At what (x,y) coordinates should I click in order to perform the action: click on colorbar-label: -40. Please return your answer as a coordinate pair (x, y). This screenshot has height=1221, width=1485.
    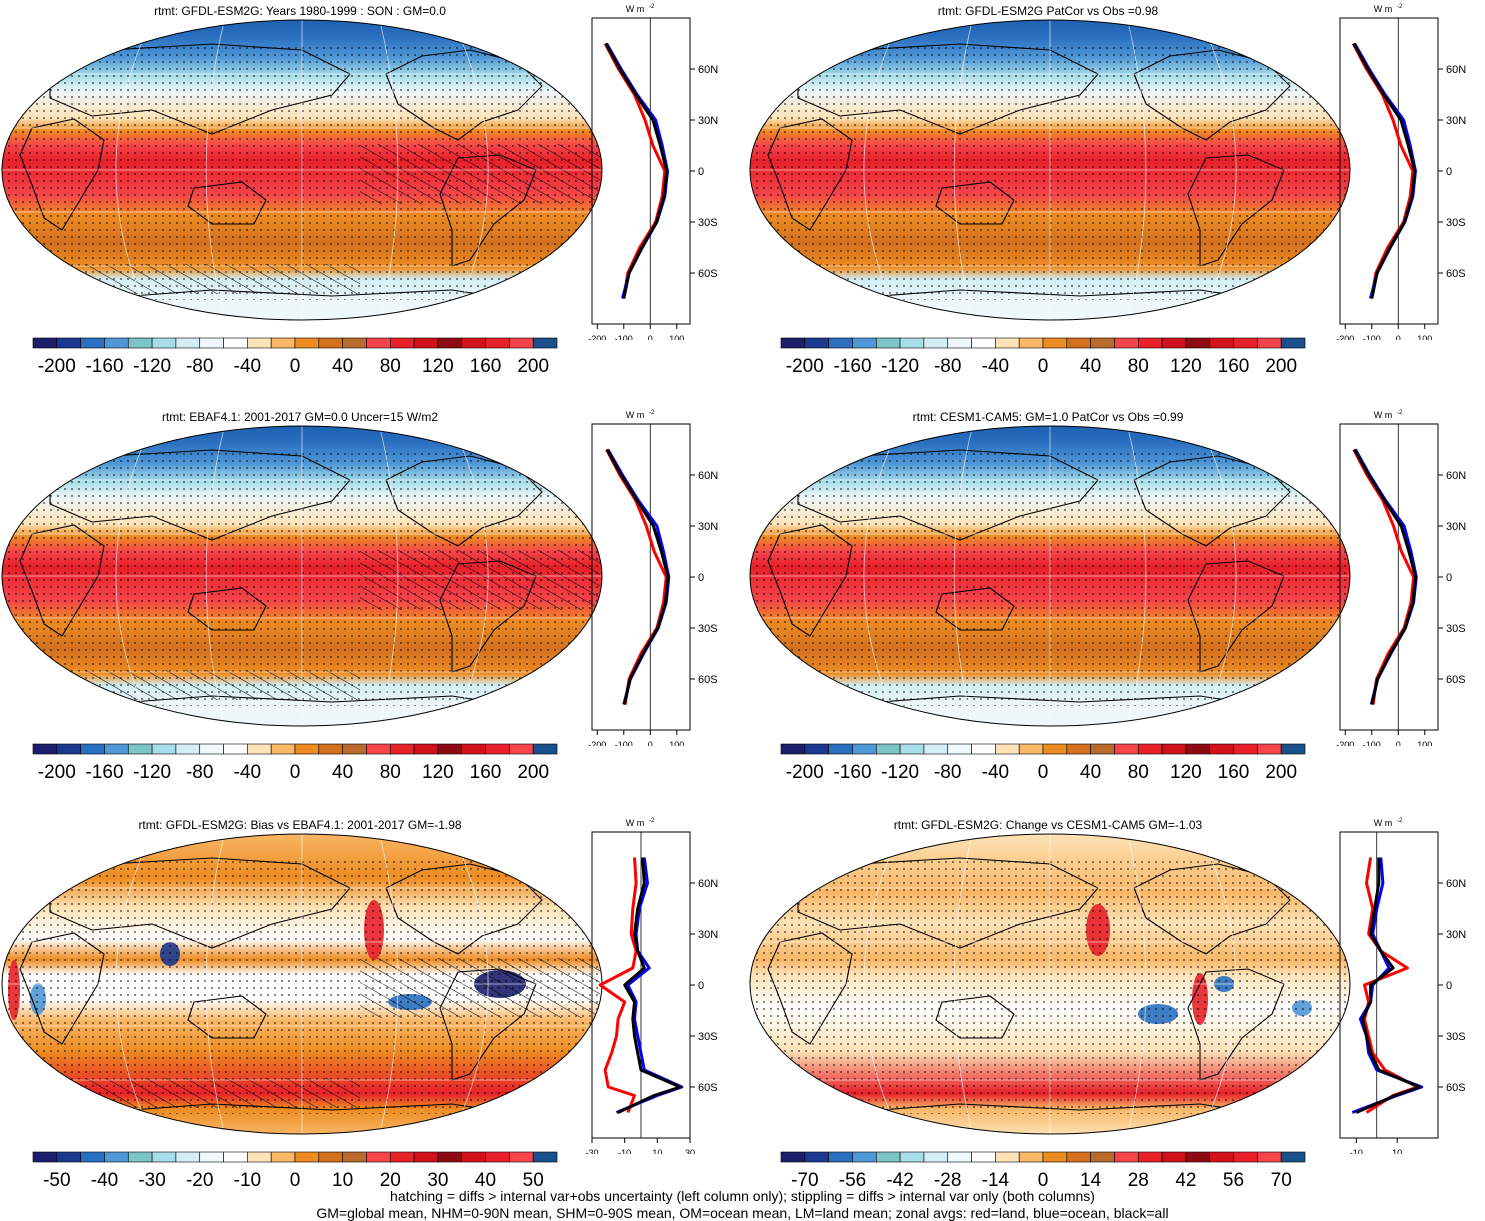
    Looking at the image, I should click on (995, 772).